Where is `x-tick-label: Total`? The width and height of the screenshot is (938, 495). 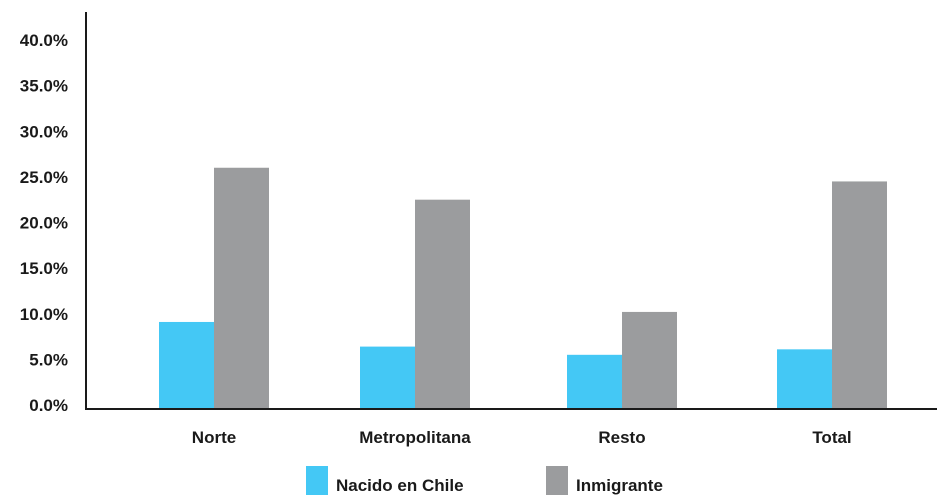 x-tick-label: Total is located at coordinates (831, 437).